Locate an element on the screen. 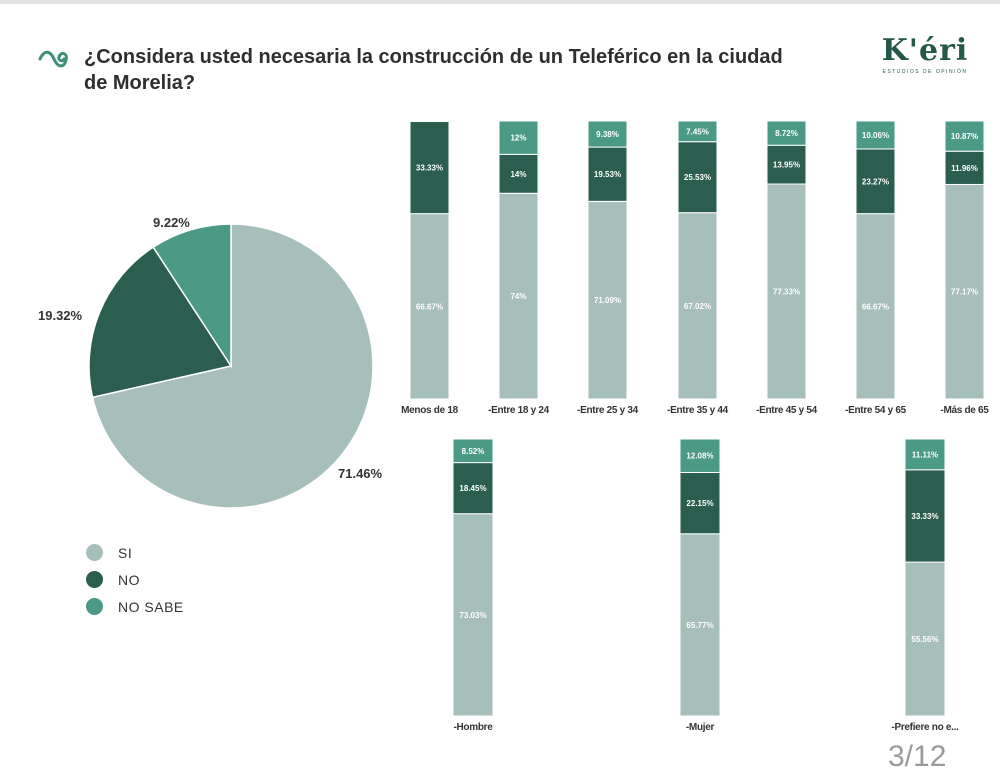 This screenshot has width=1000, height=774. age-category-label-2: -Entre 25 y 34 is located at coordinates (608, 410).